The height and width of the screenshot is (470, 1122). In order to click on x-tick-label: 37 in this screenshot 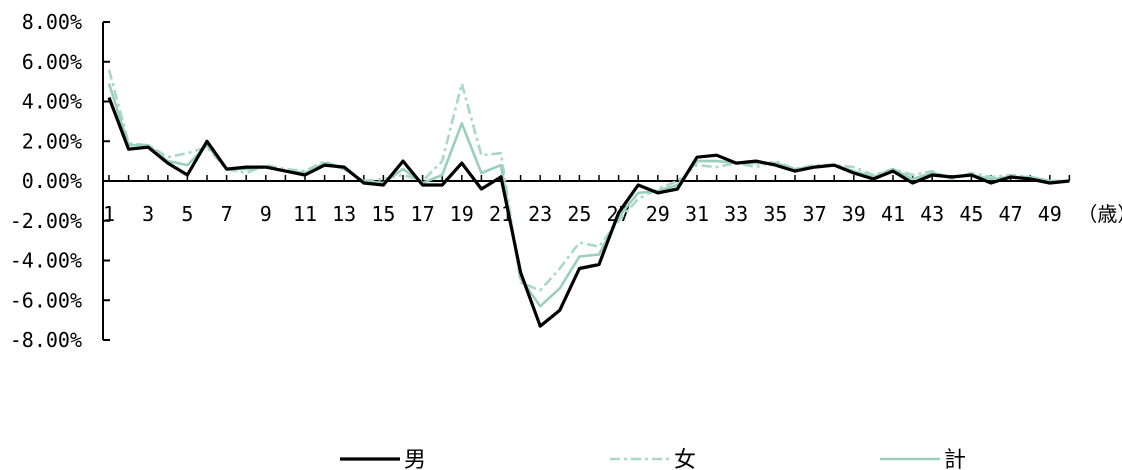, I will do `click(815, 214)`.